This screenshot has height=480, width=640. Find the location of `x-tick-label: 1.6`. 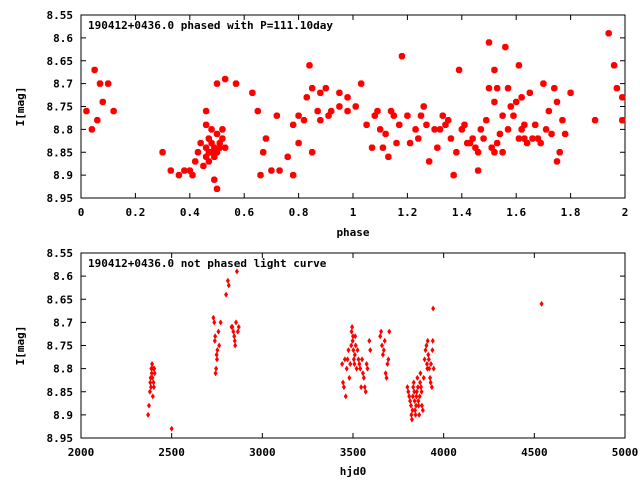

x-tick-label: 1.6 is located at coordinates (516, 212).